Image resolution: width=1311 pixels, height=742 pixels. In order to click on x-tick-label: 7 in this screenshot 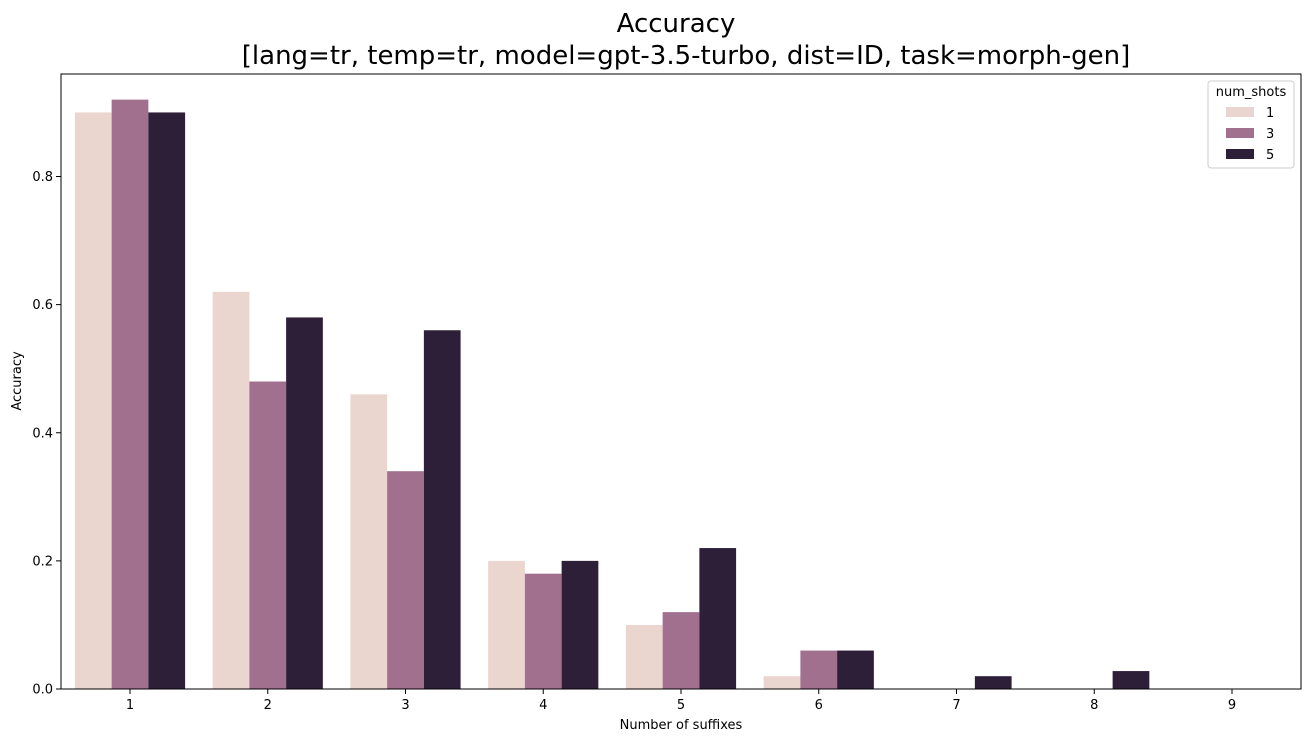, I will do `click(956, 705)`.